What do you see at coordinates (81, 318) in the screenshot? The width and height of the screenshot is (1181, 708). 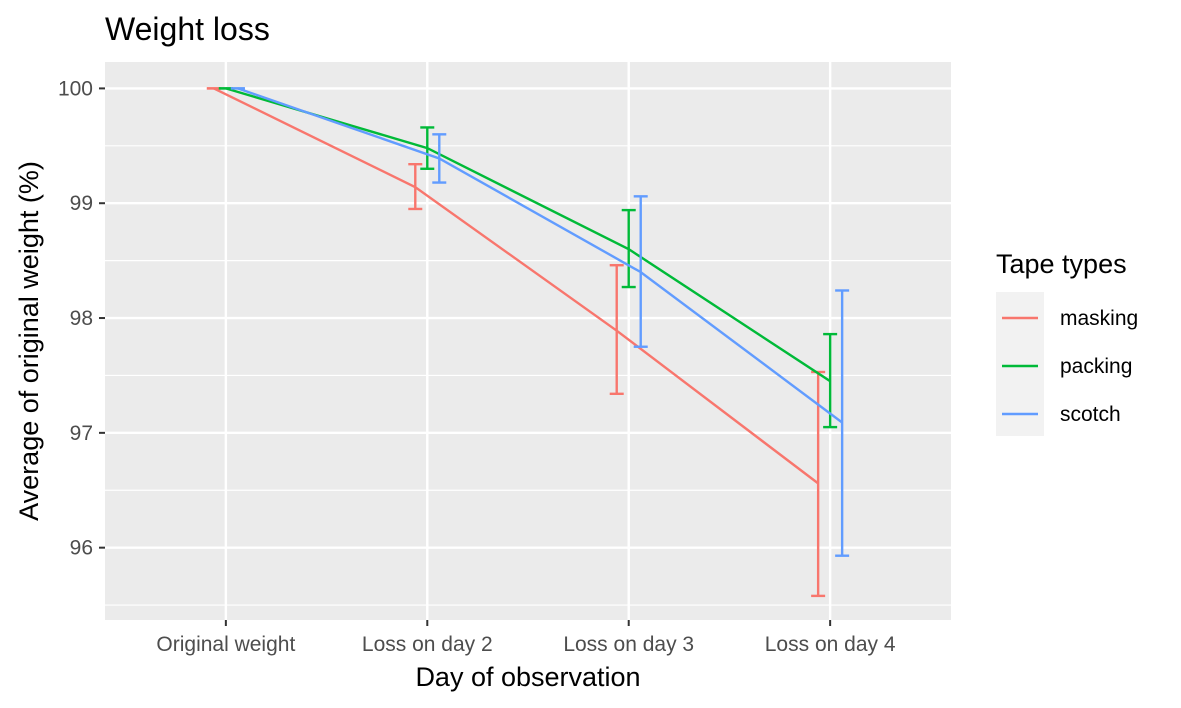 I see `y-tick-label: 98` at bounding box center [81, 318].